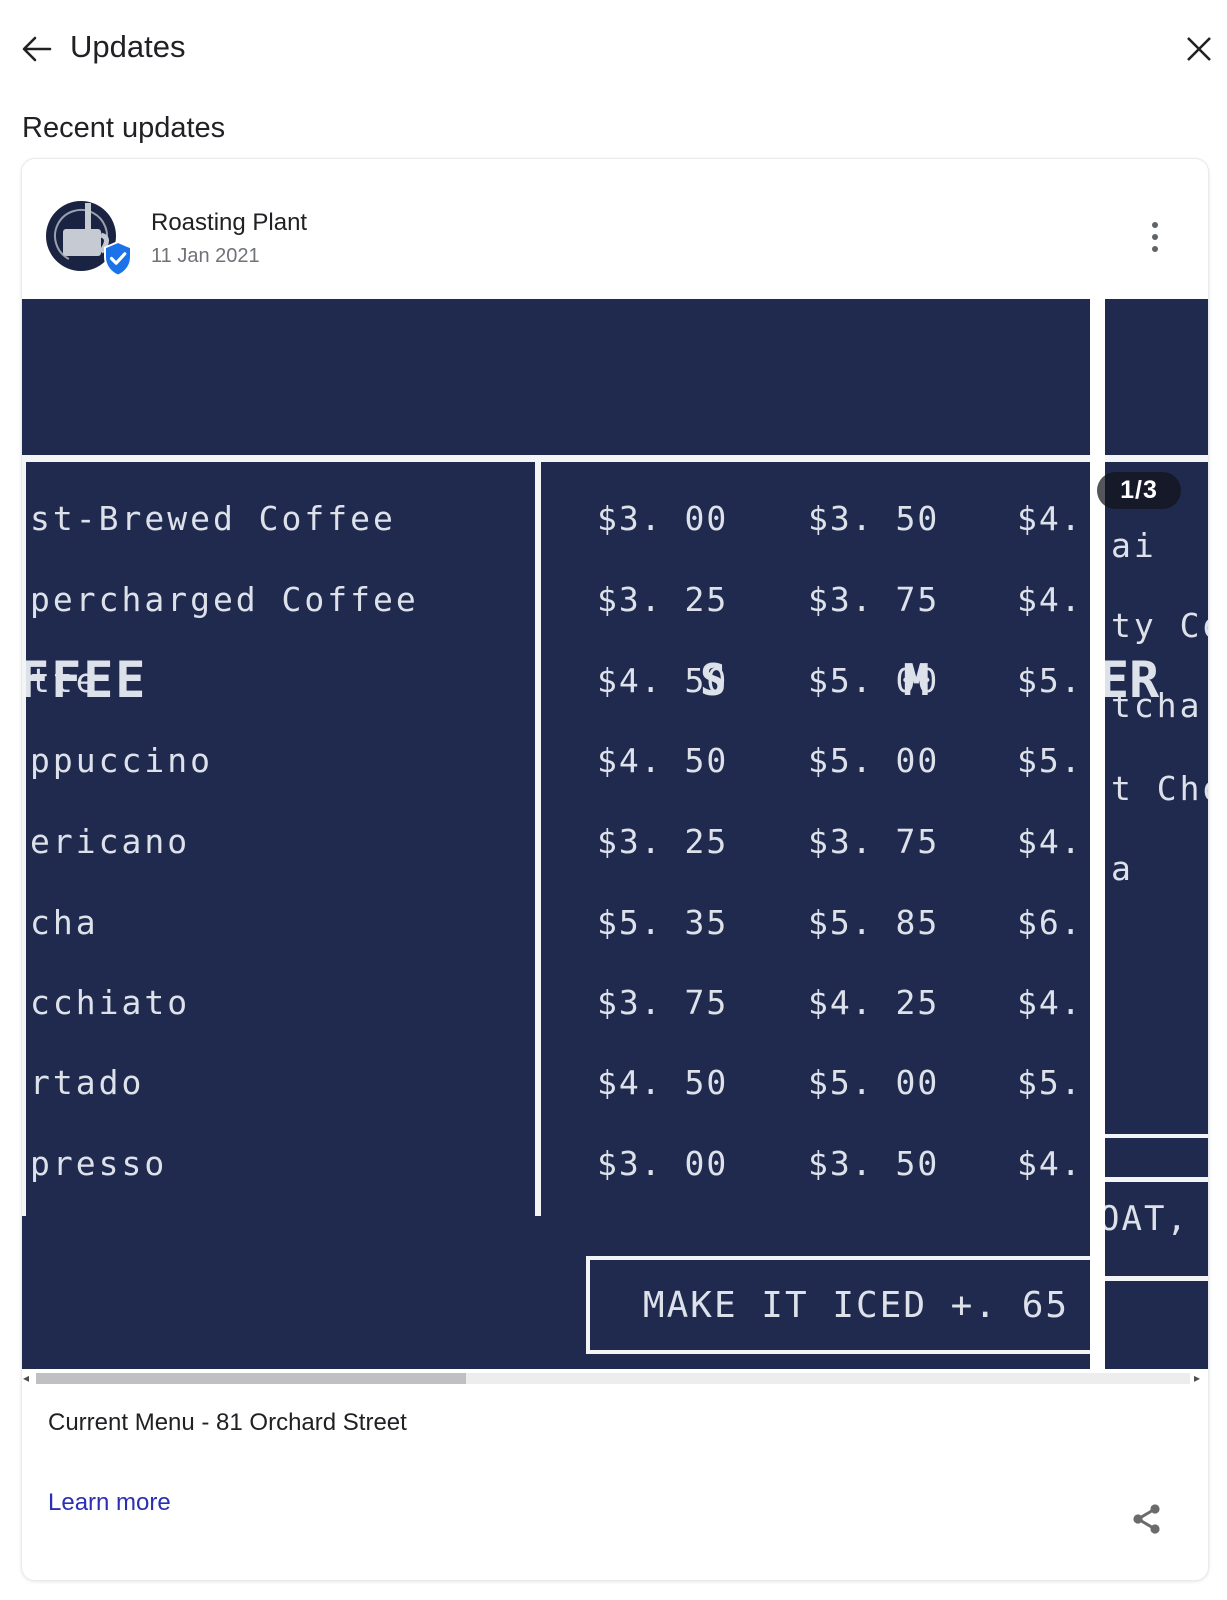  Describe the element at coordinates (121, 760) in the screenshot. I see `menu-item-name: ppuccino` at that location.